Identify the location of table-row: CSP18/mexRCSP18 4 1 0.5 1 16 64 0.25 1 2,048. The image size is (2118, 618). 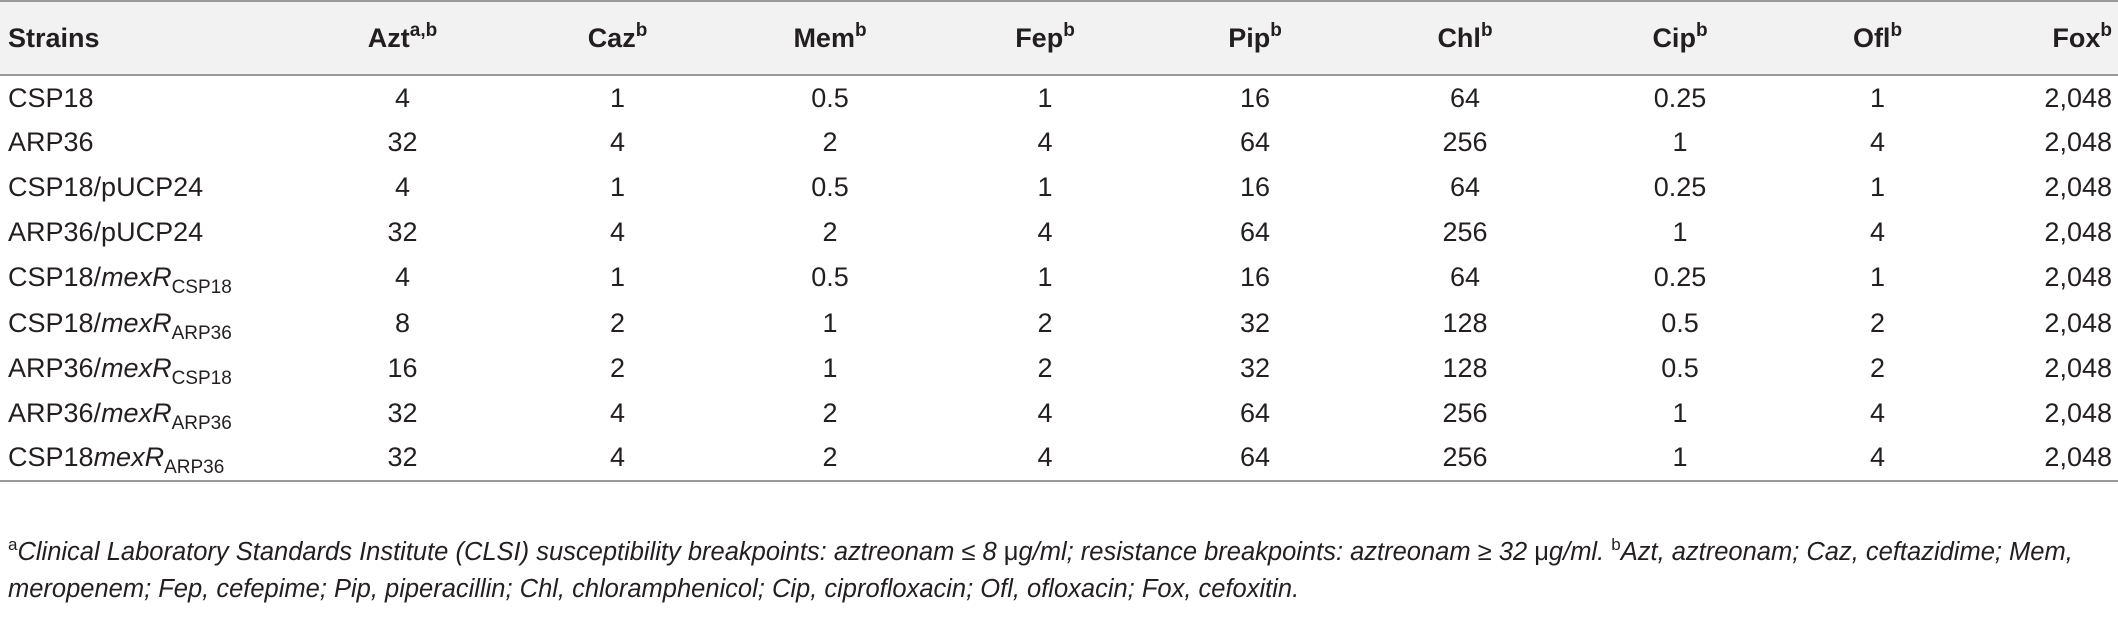
(1059, 277).